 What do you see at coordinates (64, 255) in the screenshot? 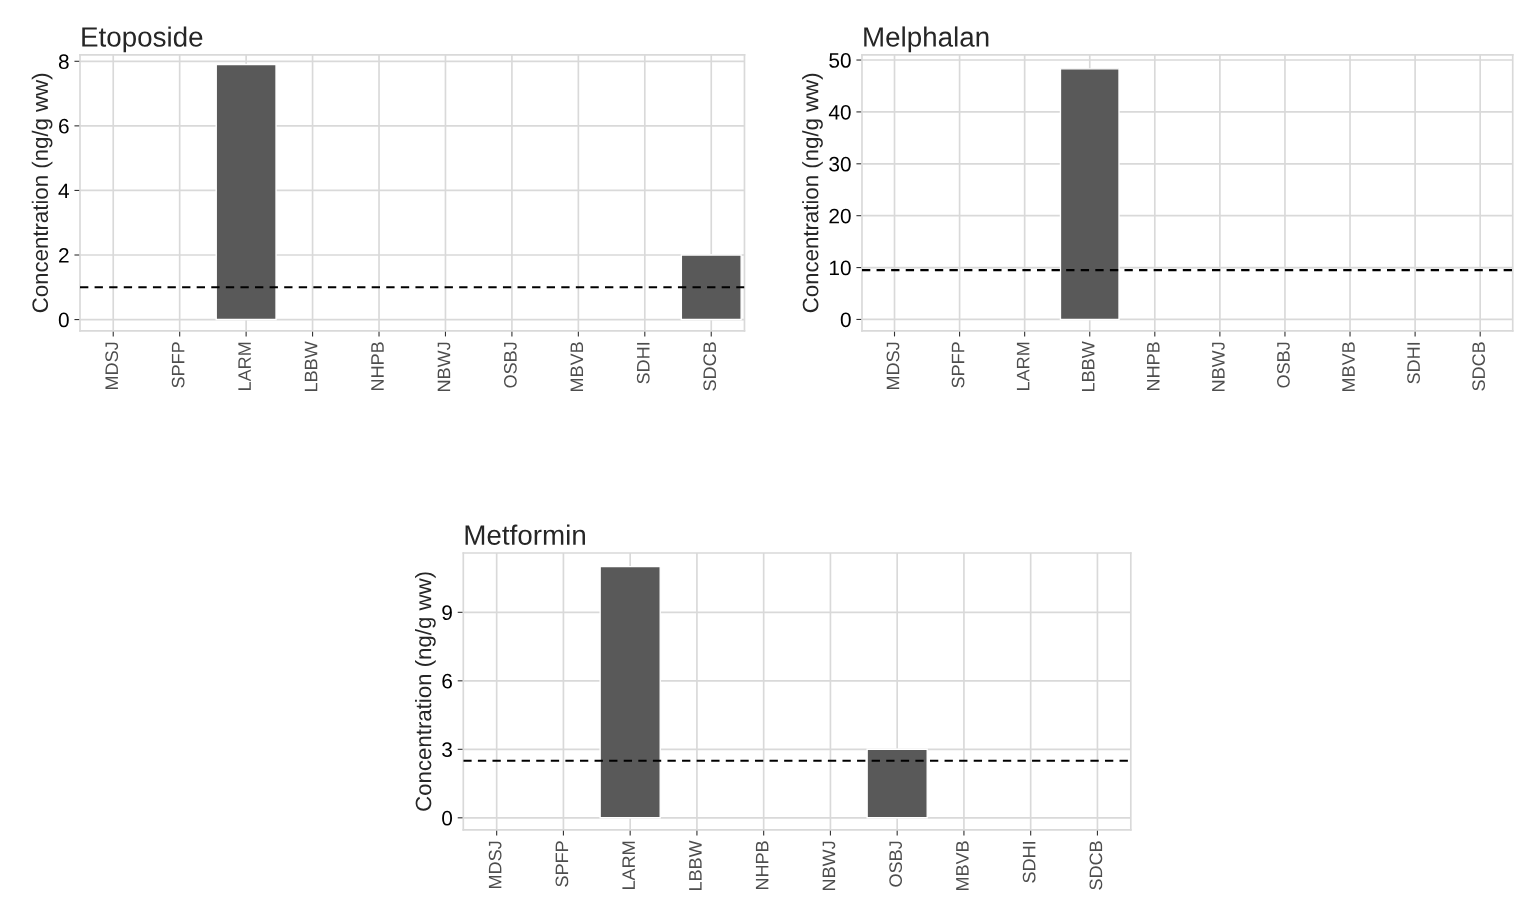
I see `y-tick-label: 2` at bounding box center [64, 255].